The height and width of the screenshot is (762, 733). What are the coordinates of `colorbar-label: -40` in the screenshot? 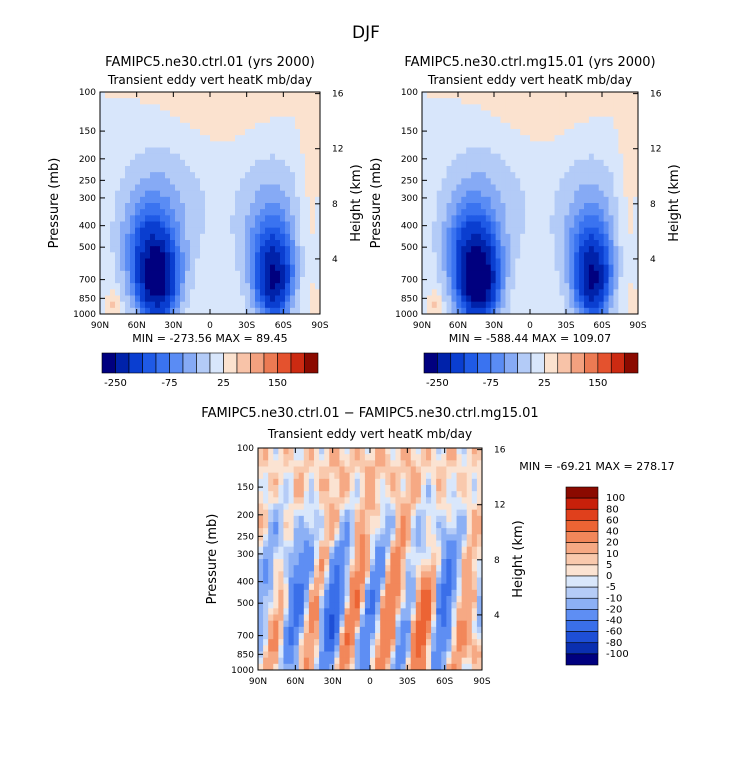 It's located at (614, 621).